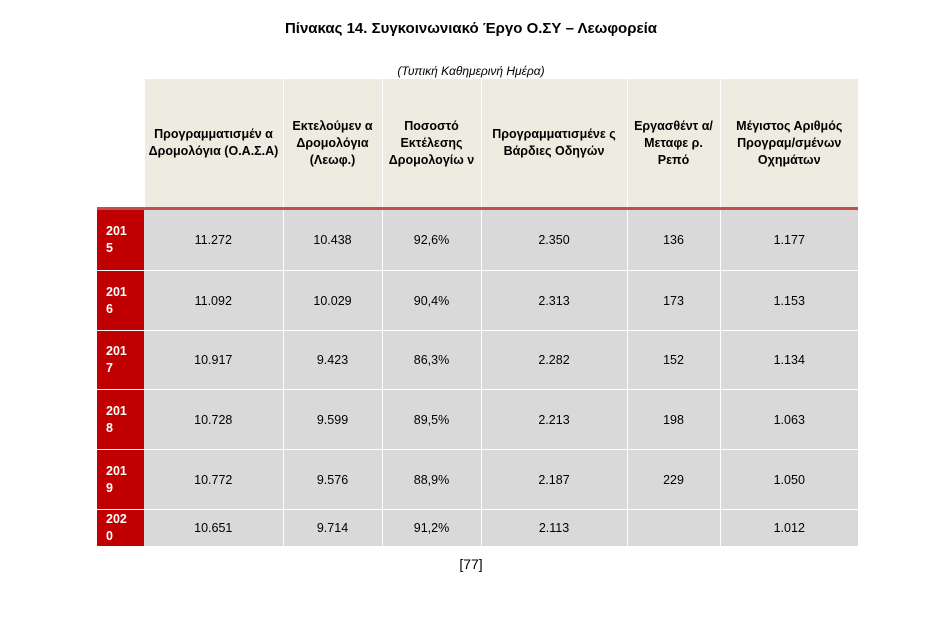 The height and width of the screenshot is (617, 942). Describe the element at coordinates (116, 527) in the screenshot. I see `year-label: 2020` at that location.